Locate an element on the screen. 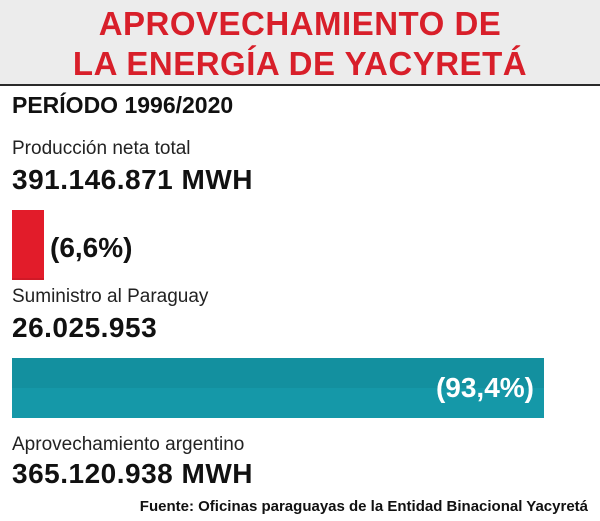 The height and width of the screenshot is (521, 600). total-label: Producción neta total is located at coordinates (101, 148).